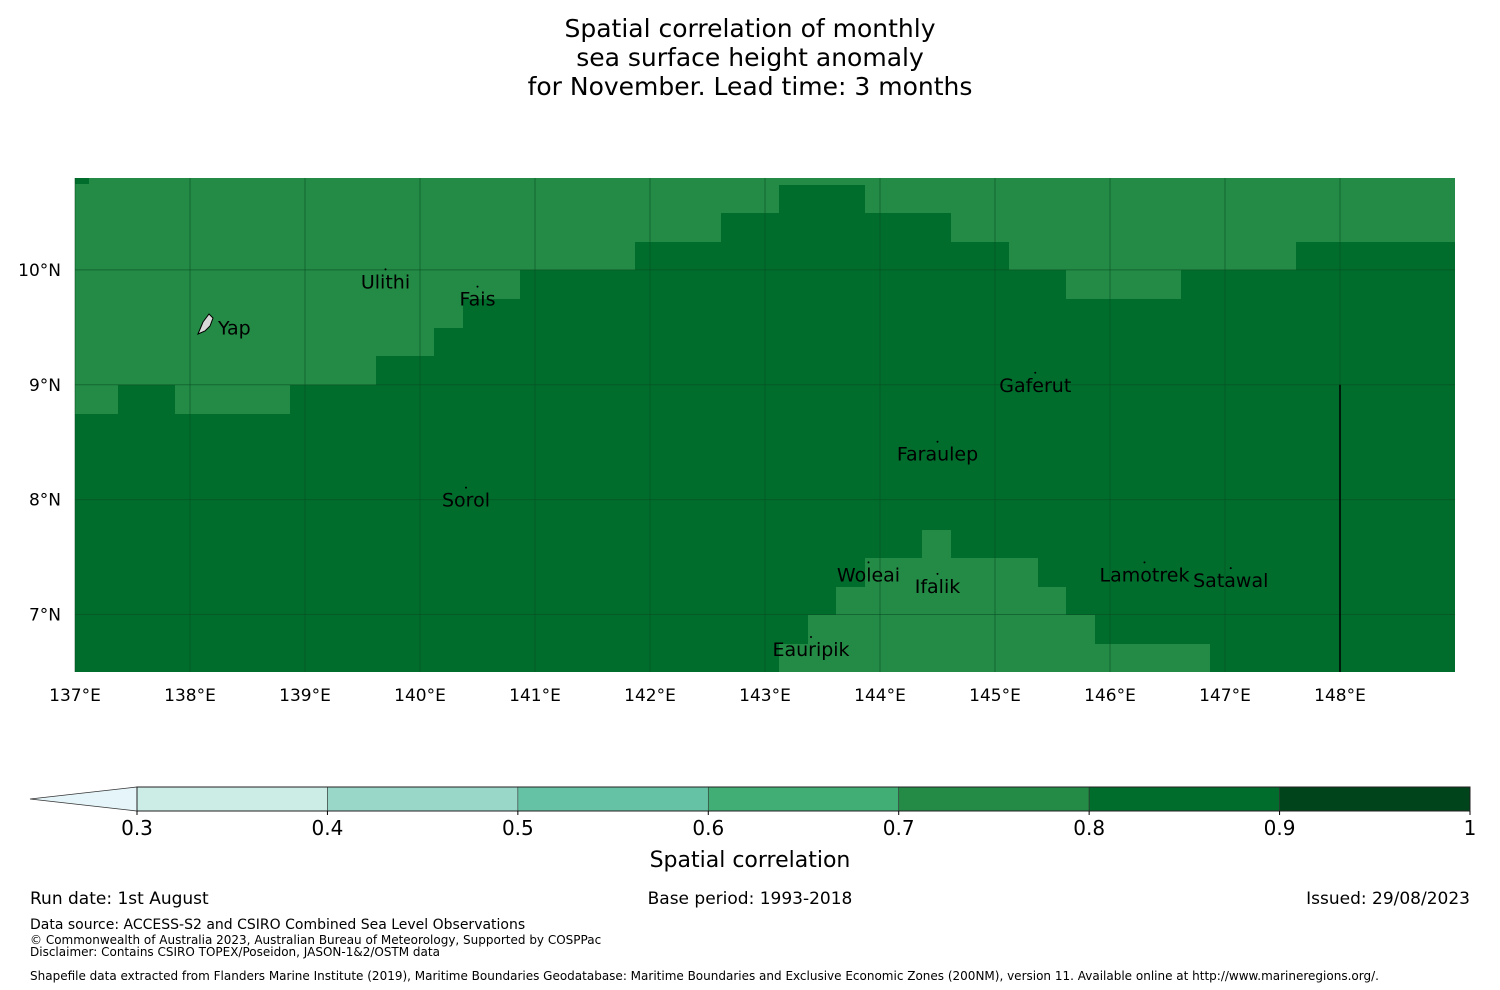 Image resolution: width=1500 pixels, height=990 pixels. Describe the element at coordinates (750, 899) in the screenshot. I see `base-period: Base period: 1993-2018` at that location.